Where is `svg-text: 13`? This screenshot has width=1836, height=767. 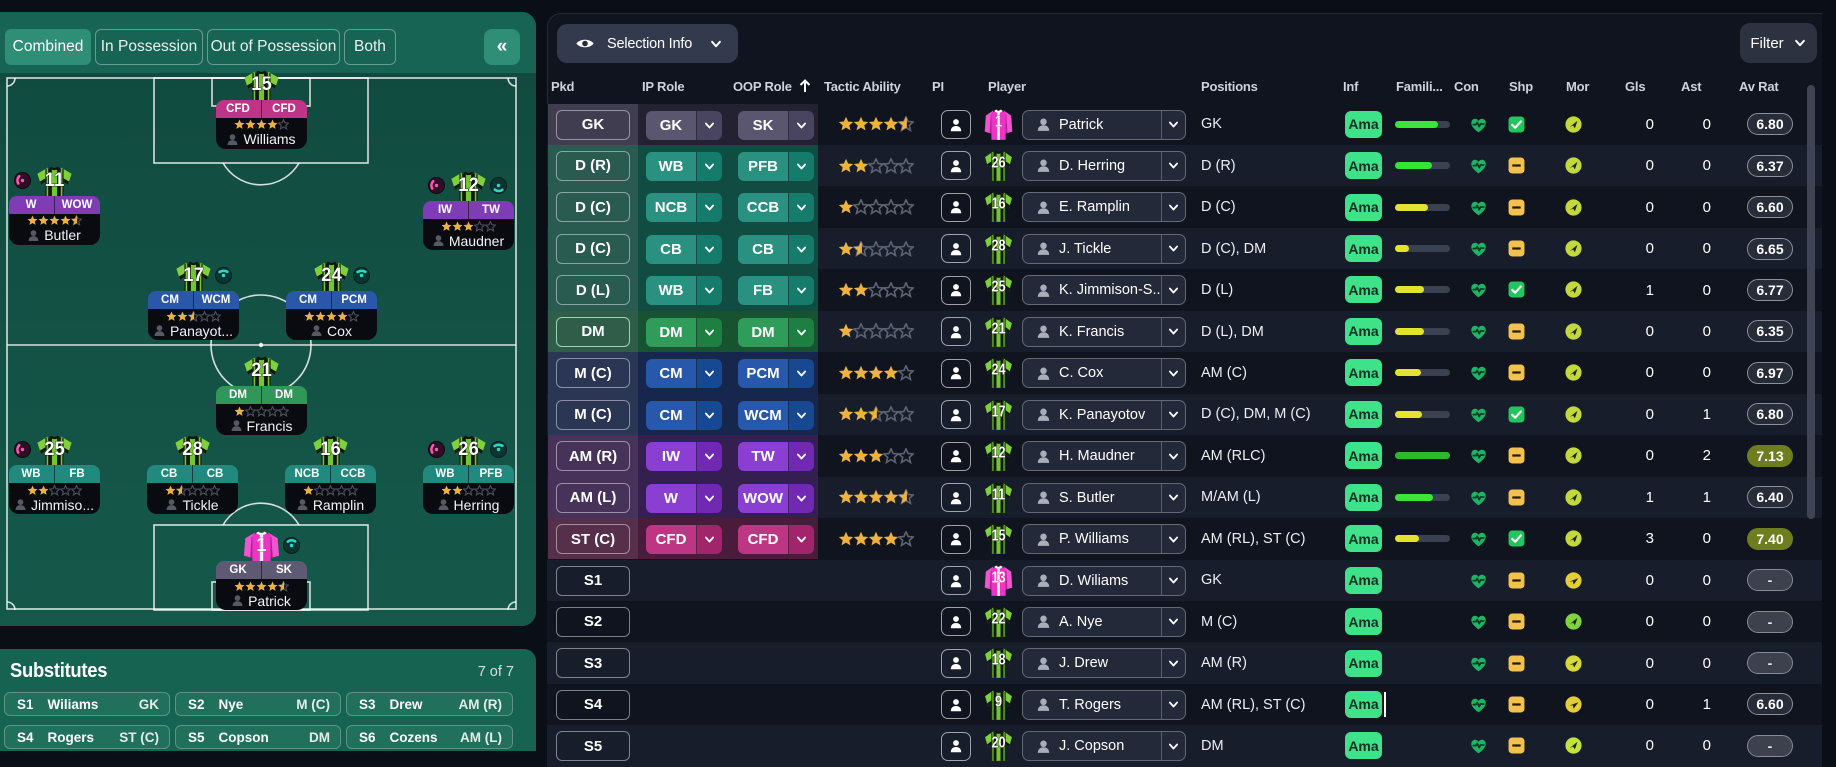 svg-text: 13 is located at coordinates (998, 578).